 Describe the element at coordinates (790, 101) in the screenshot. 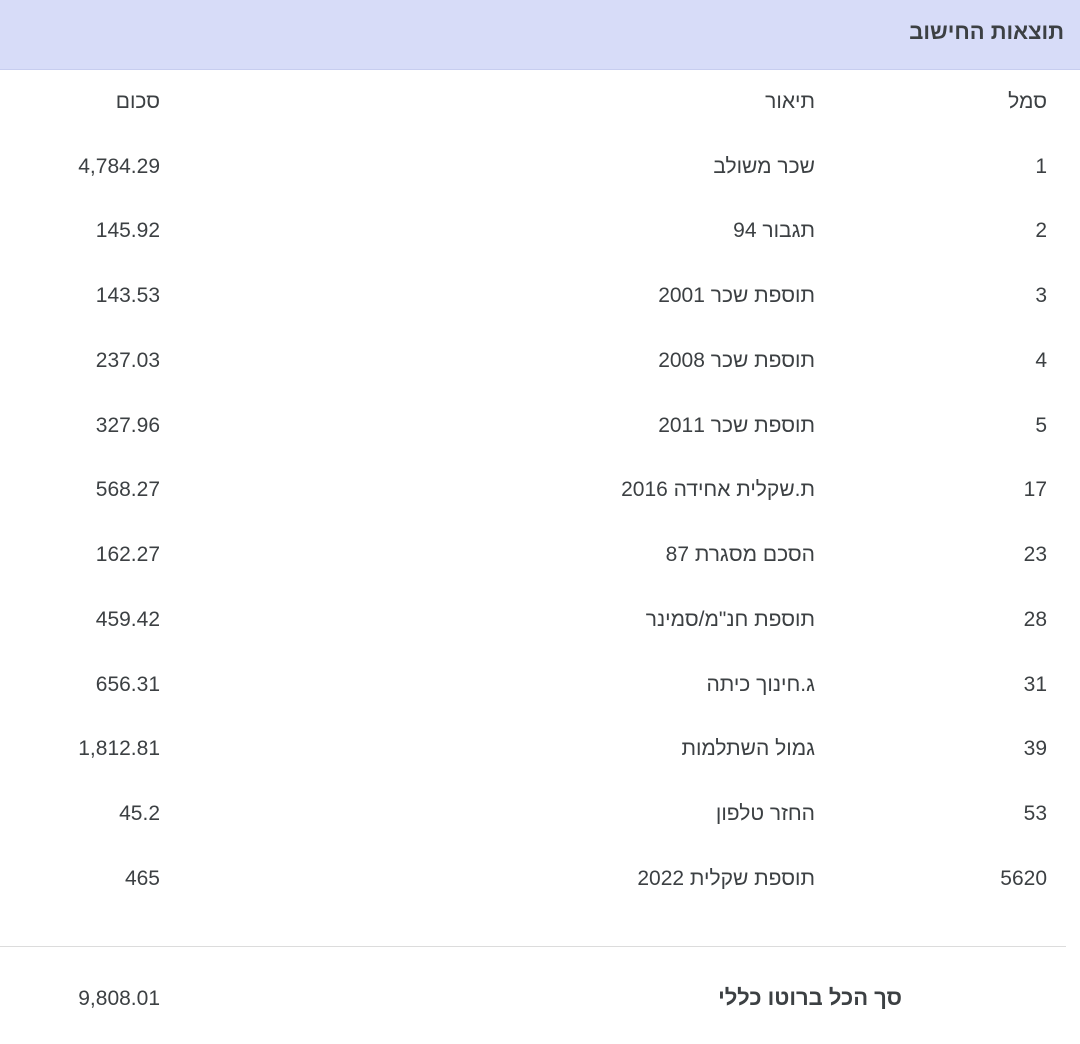

I see `column-header-description: תיאור` at that location.